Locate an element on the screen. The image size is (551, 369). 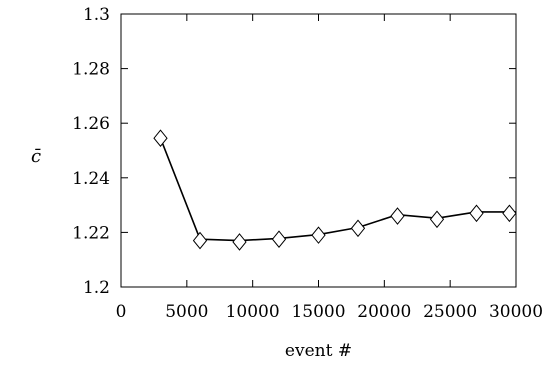
x-axis-label: event # is located at coordinates (318, 351).